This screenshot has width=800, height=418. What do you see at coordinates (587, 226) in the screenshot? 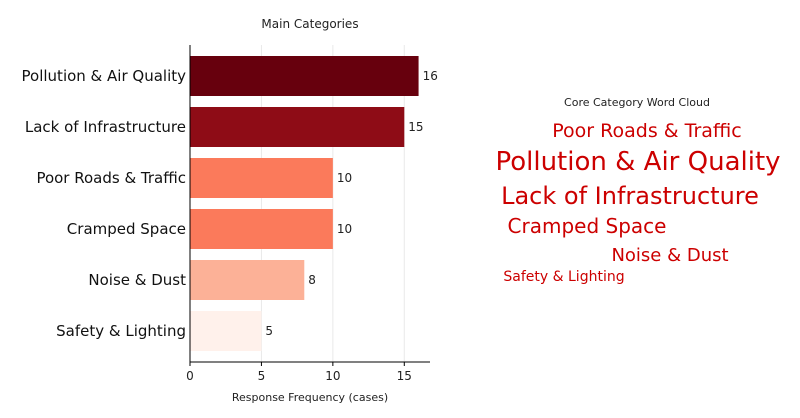
I see `word-cloud-term-3: Cramped Space` at bounding box center [587, 226].